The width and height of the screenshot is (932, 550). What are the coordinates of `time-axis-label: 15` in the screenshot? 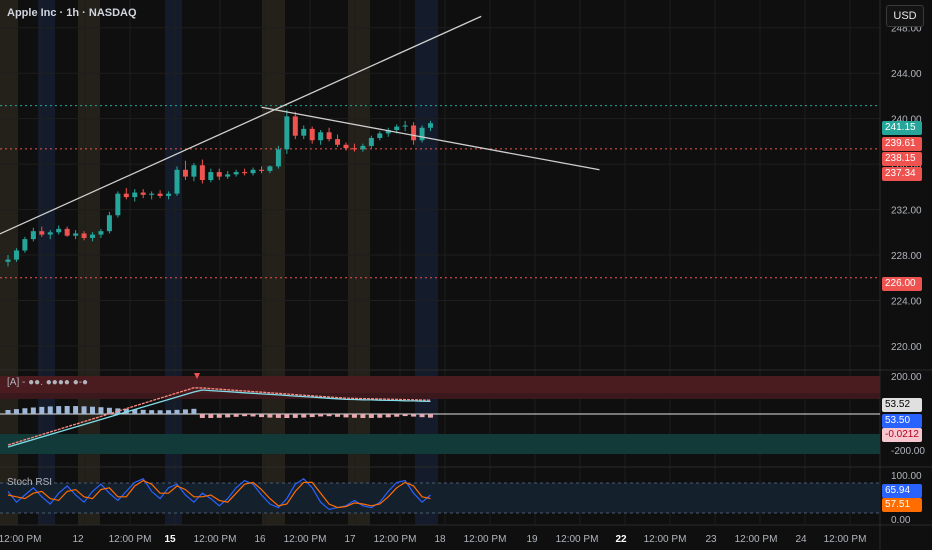 It's located at (170, 539).